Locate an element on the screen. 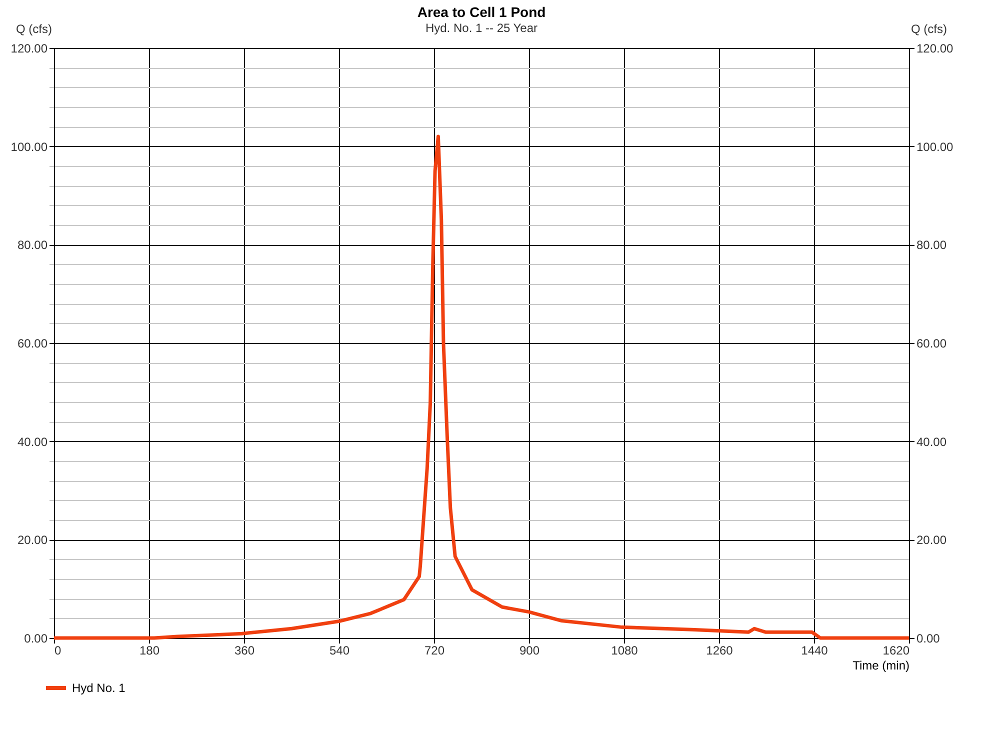 This screenshot has width=998, height=734. x-tick-label: 360 is located at coordinates (244, 651).